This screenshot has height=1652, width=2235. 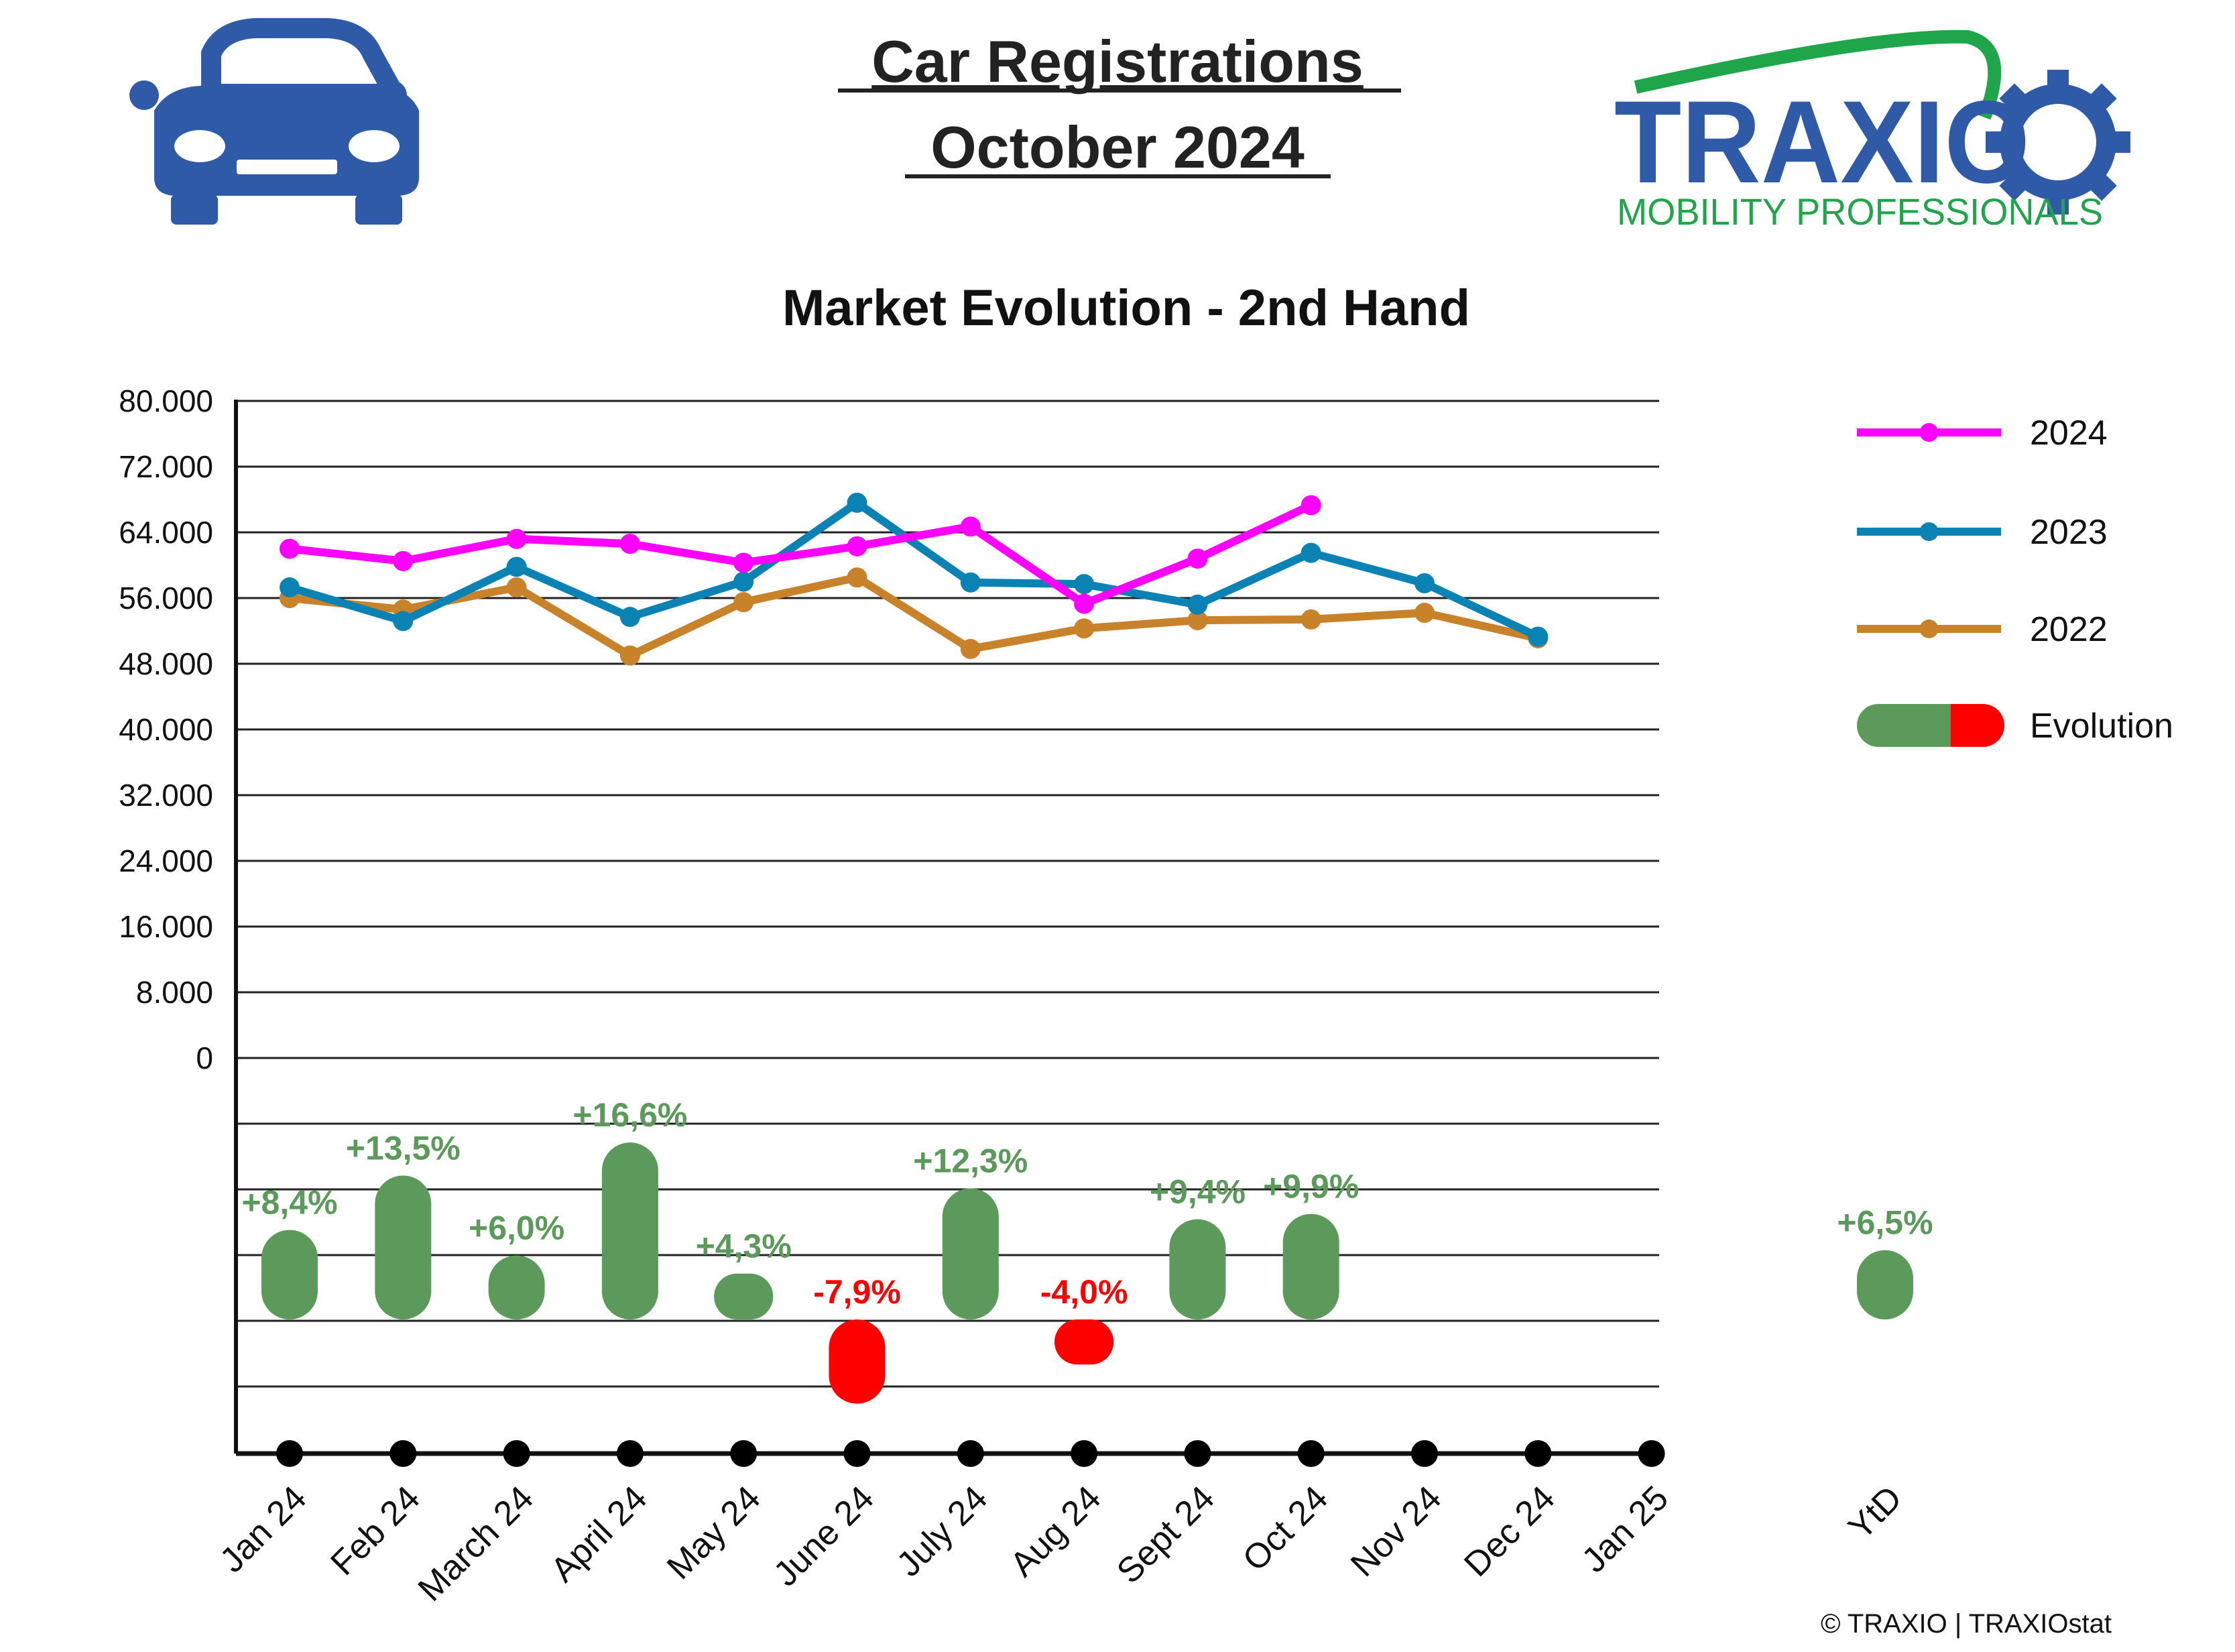 I want to click on evolution-label: -7,9%, so click(x=857, y=1292).